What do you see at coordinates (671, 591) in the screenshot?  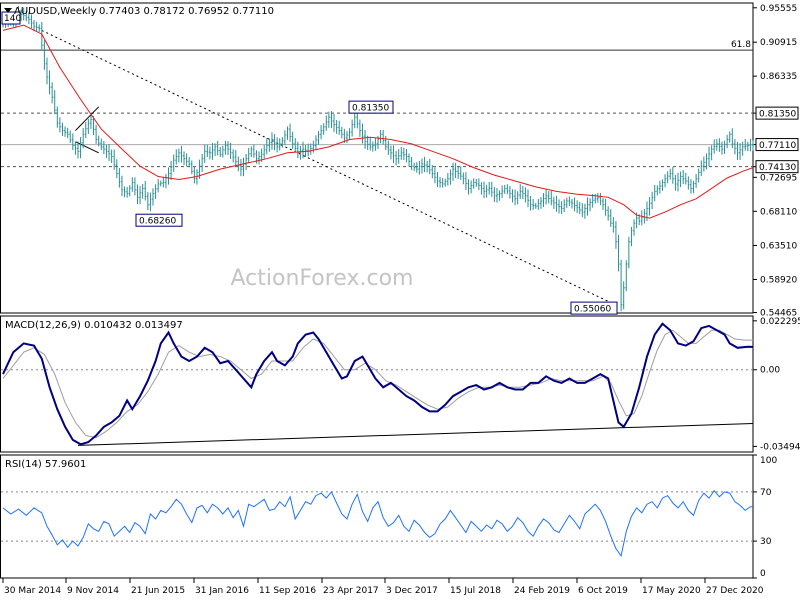 I see `x-tick-label: 17 May 2020` at bounding box center [671, 591].